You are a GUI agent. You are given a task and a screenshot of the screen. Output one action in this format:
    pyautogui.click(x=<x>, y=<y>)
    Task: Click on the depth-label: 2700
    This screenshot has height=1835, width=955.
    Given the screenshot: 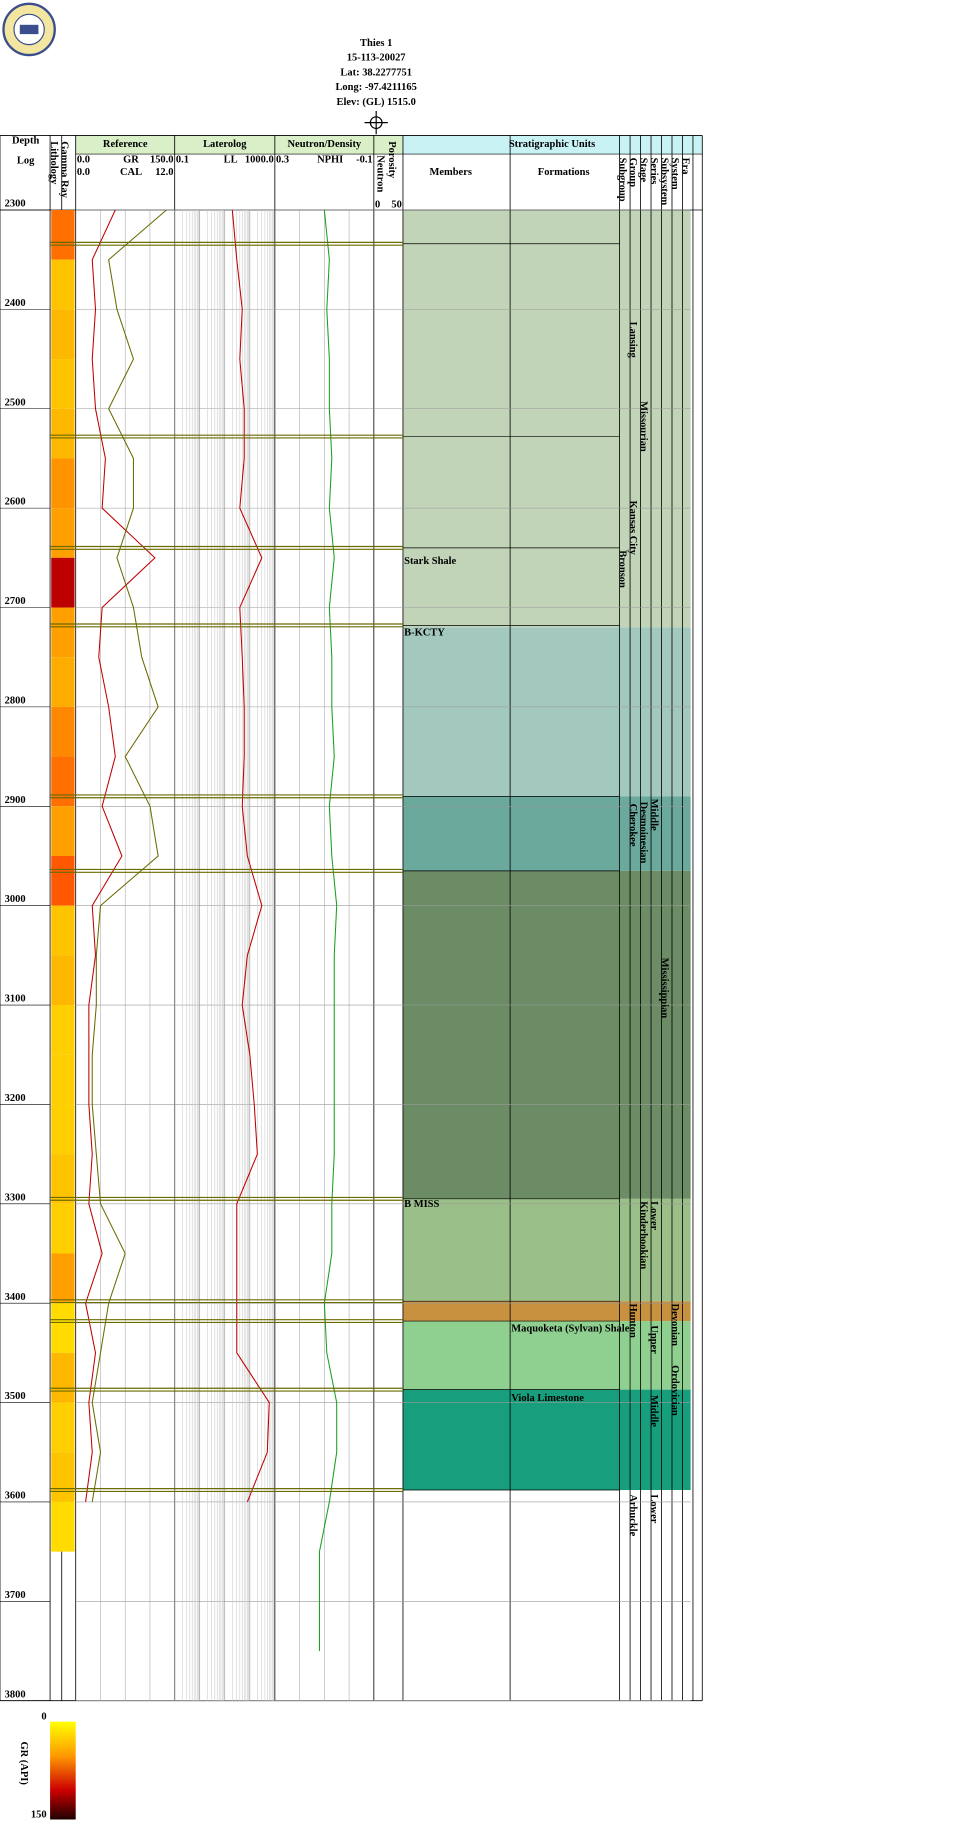 What is the action you would take?
    pyautogui.click(x=15, y=601)
    